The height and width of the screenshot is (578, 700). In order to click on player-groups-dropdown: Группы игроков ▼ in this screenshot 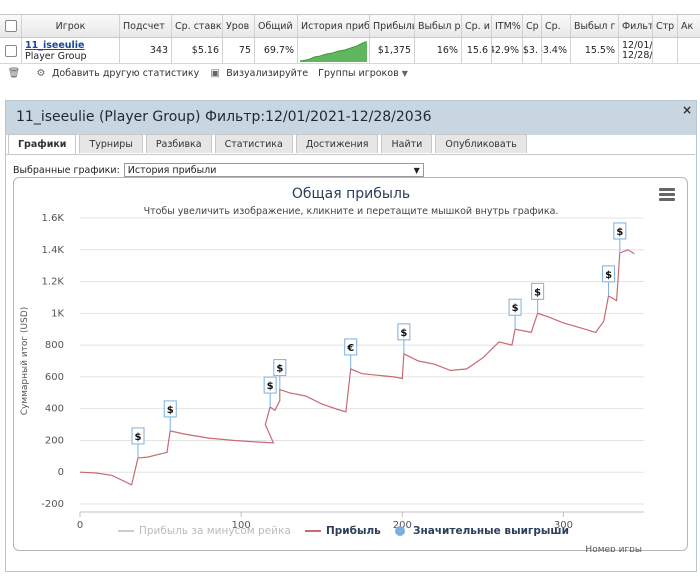, I will do `click(363, 73)`.